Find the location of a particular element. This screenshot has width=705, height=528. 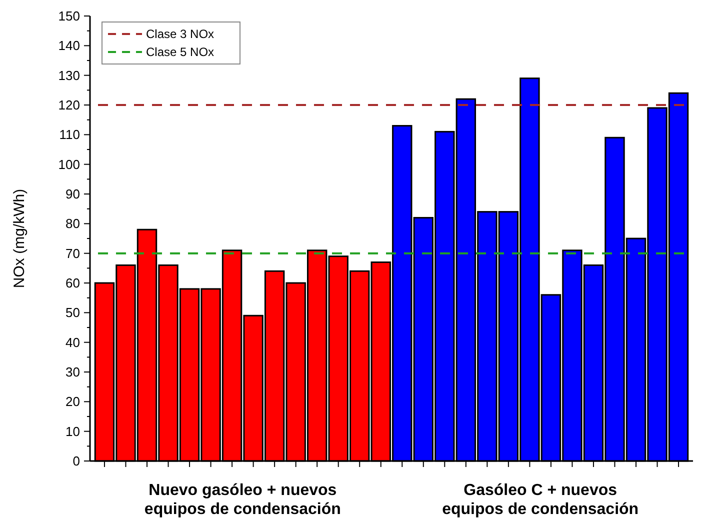

y-tick-label: 150 is located at coordinates (69, 16).